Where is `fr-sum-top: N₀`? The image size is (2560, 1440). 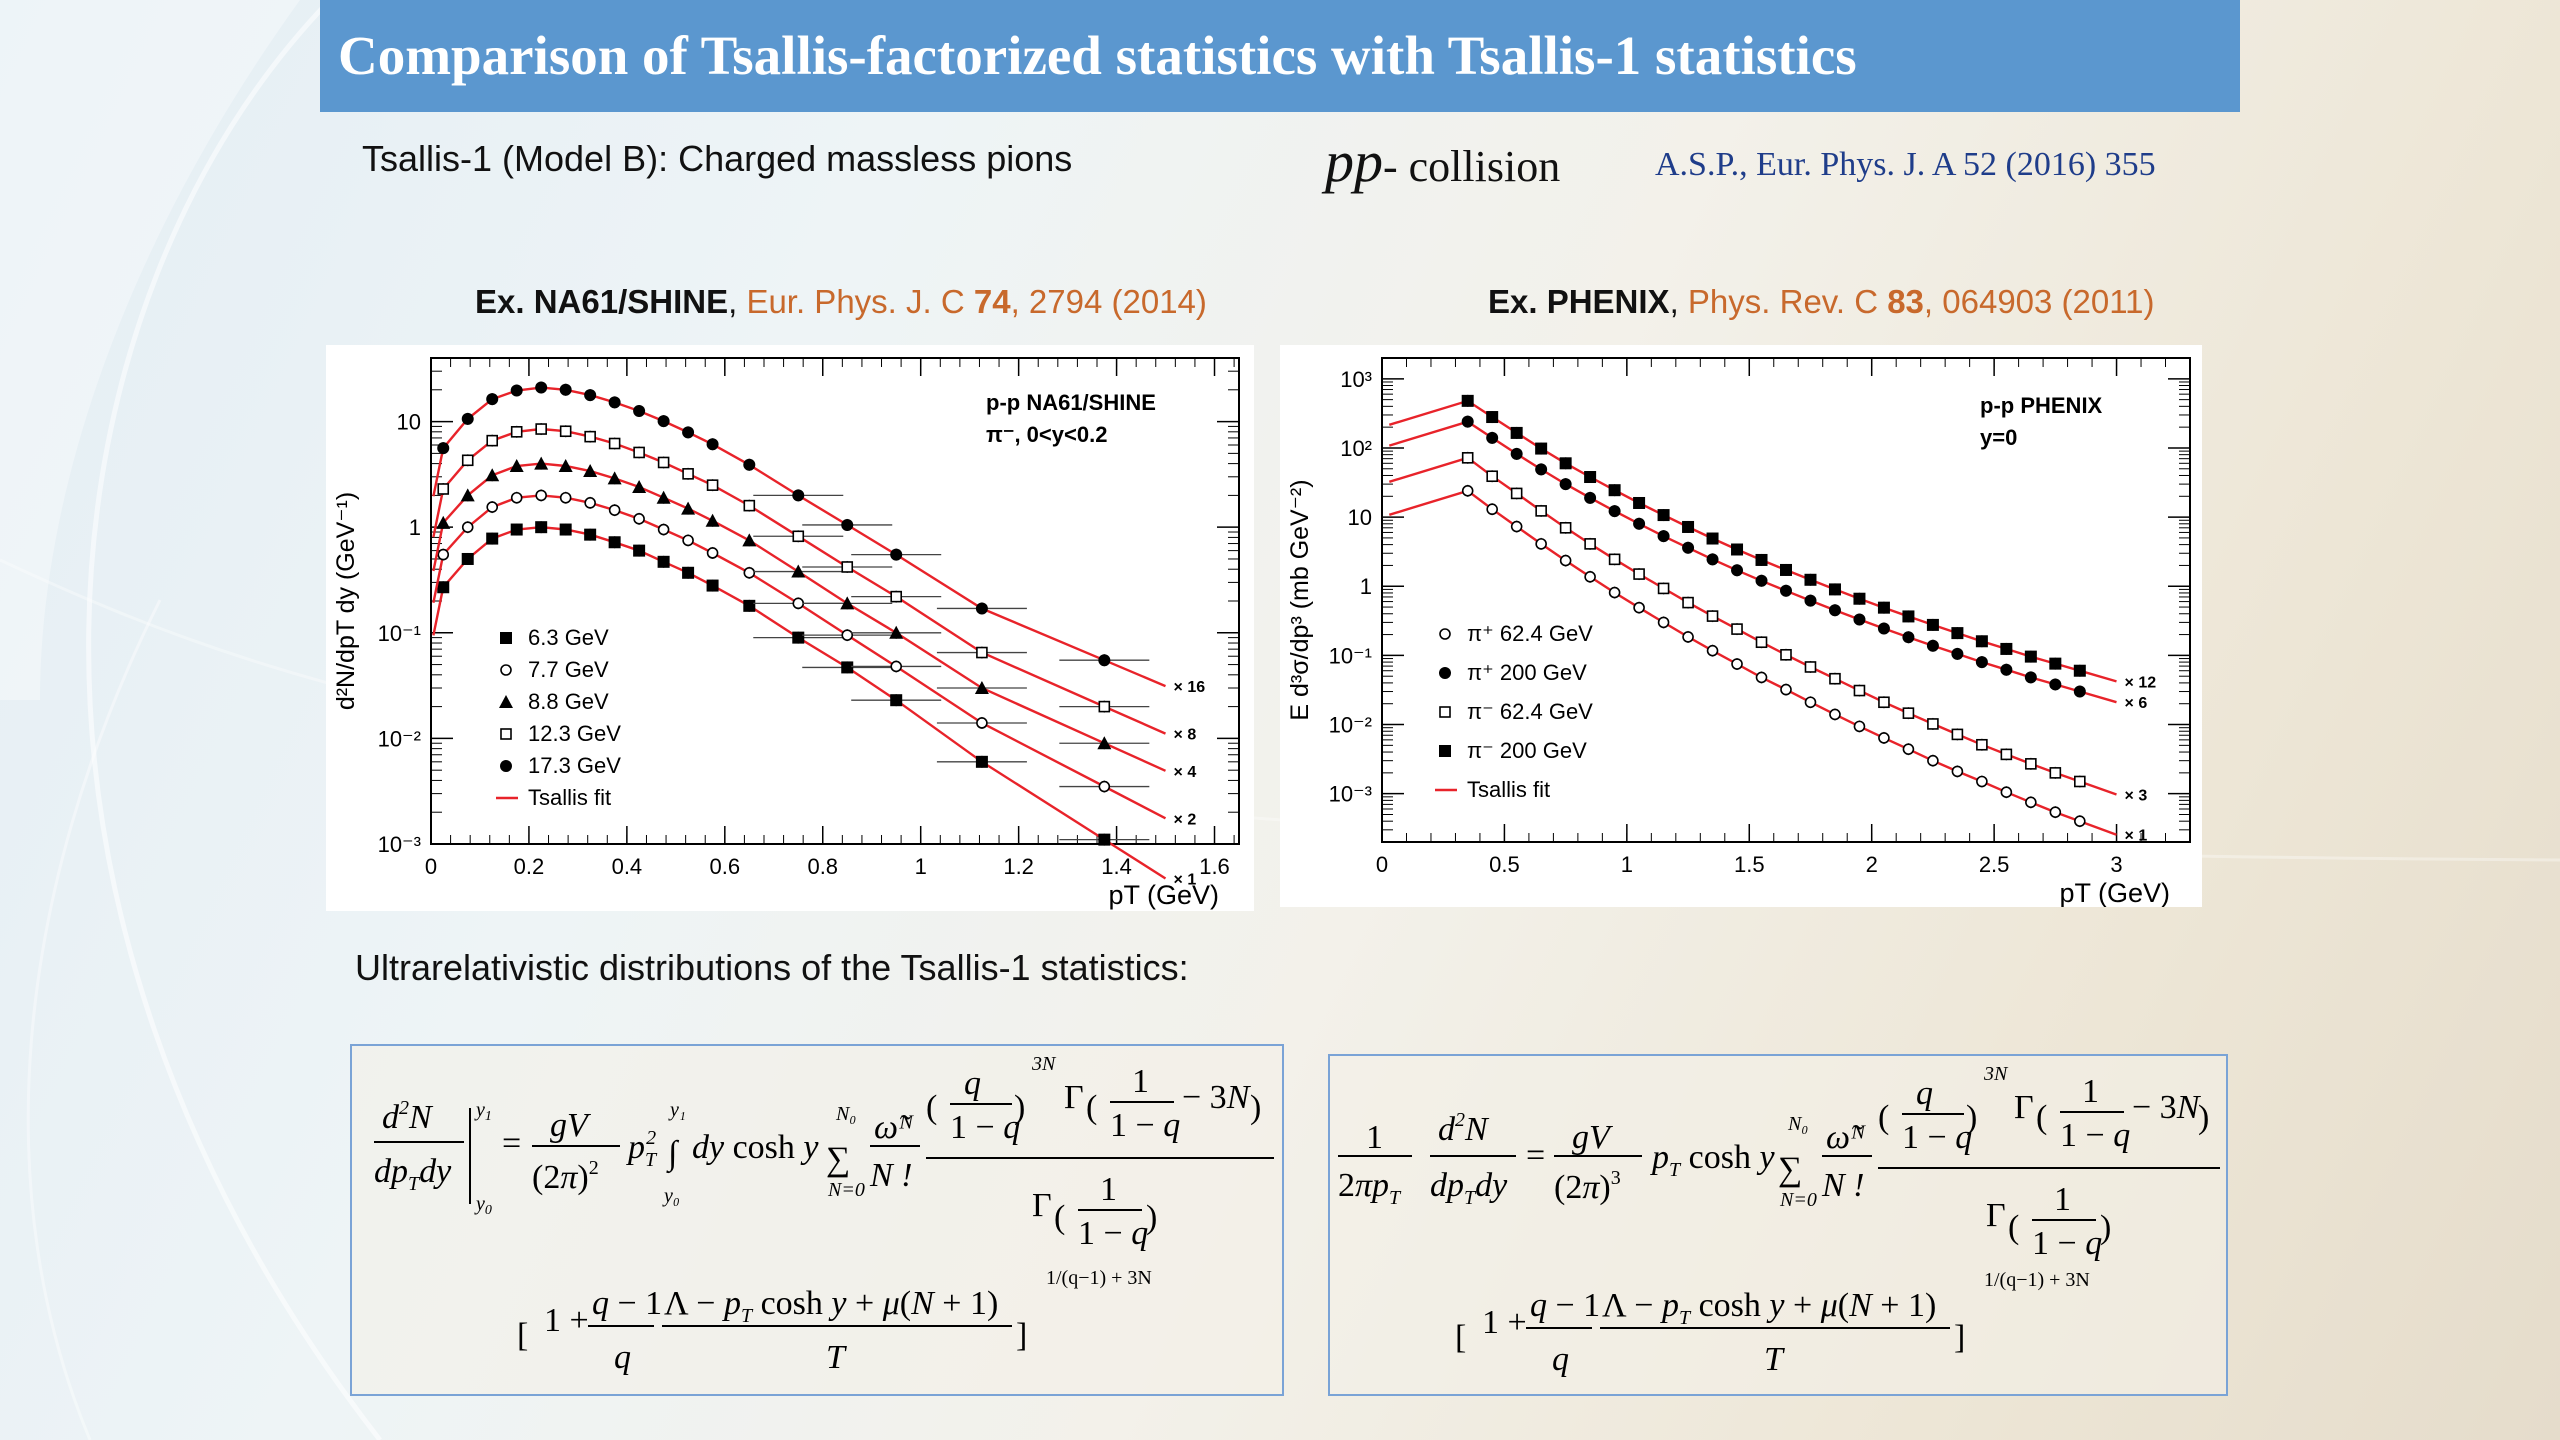 fr-sum-top: N₀ is located at coordinates (1797, 1124).